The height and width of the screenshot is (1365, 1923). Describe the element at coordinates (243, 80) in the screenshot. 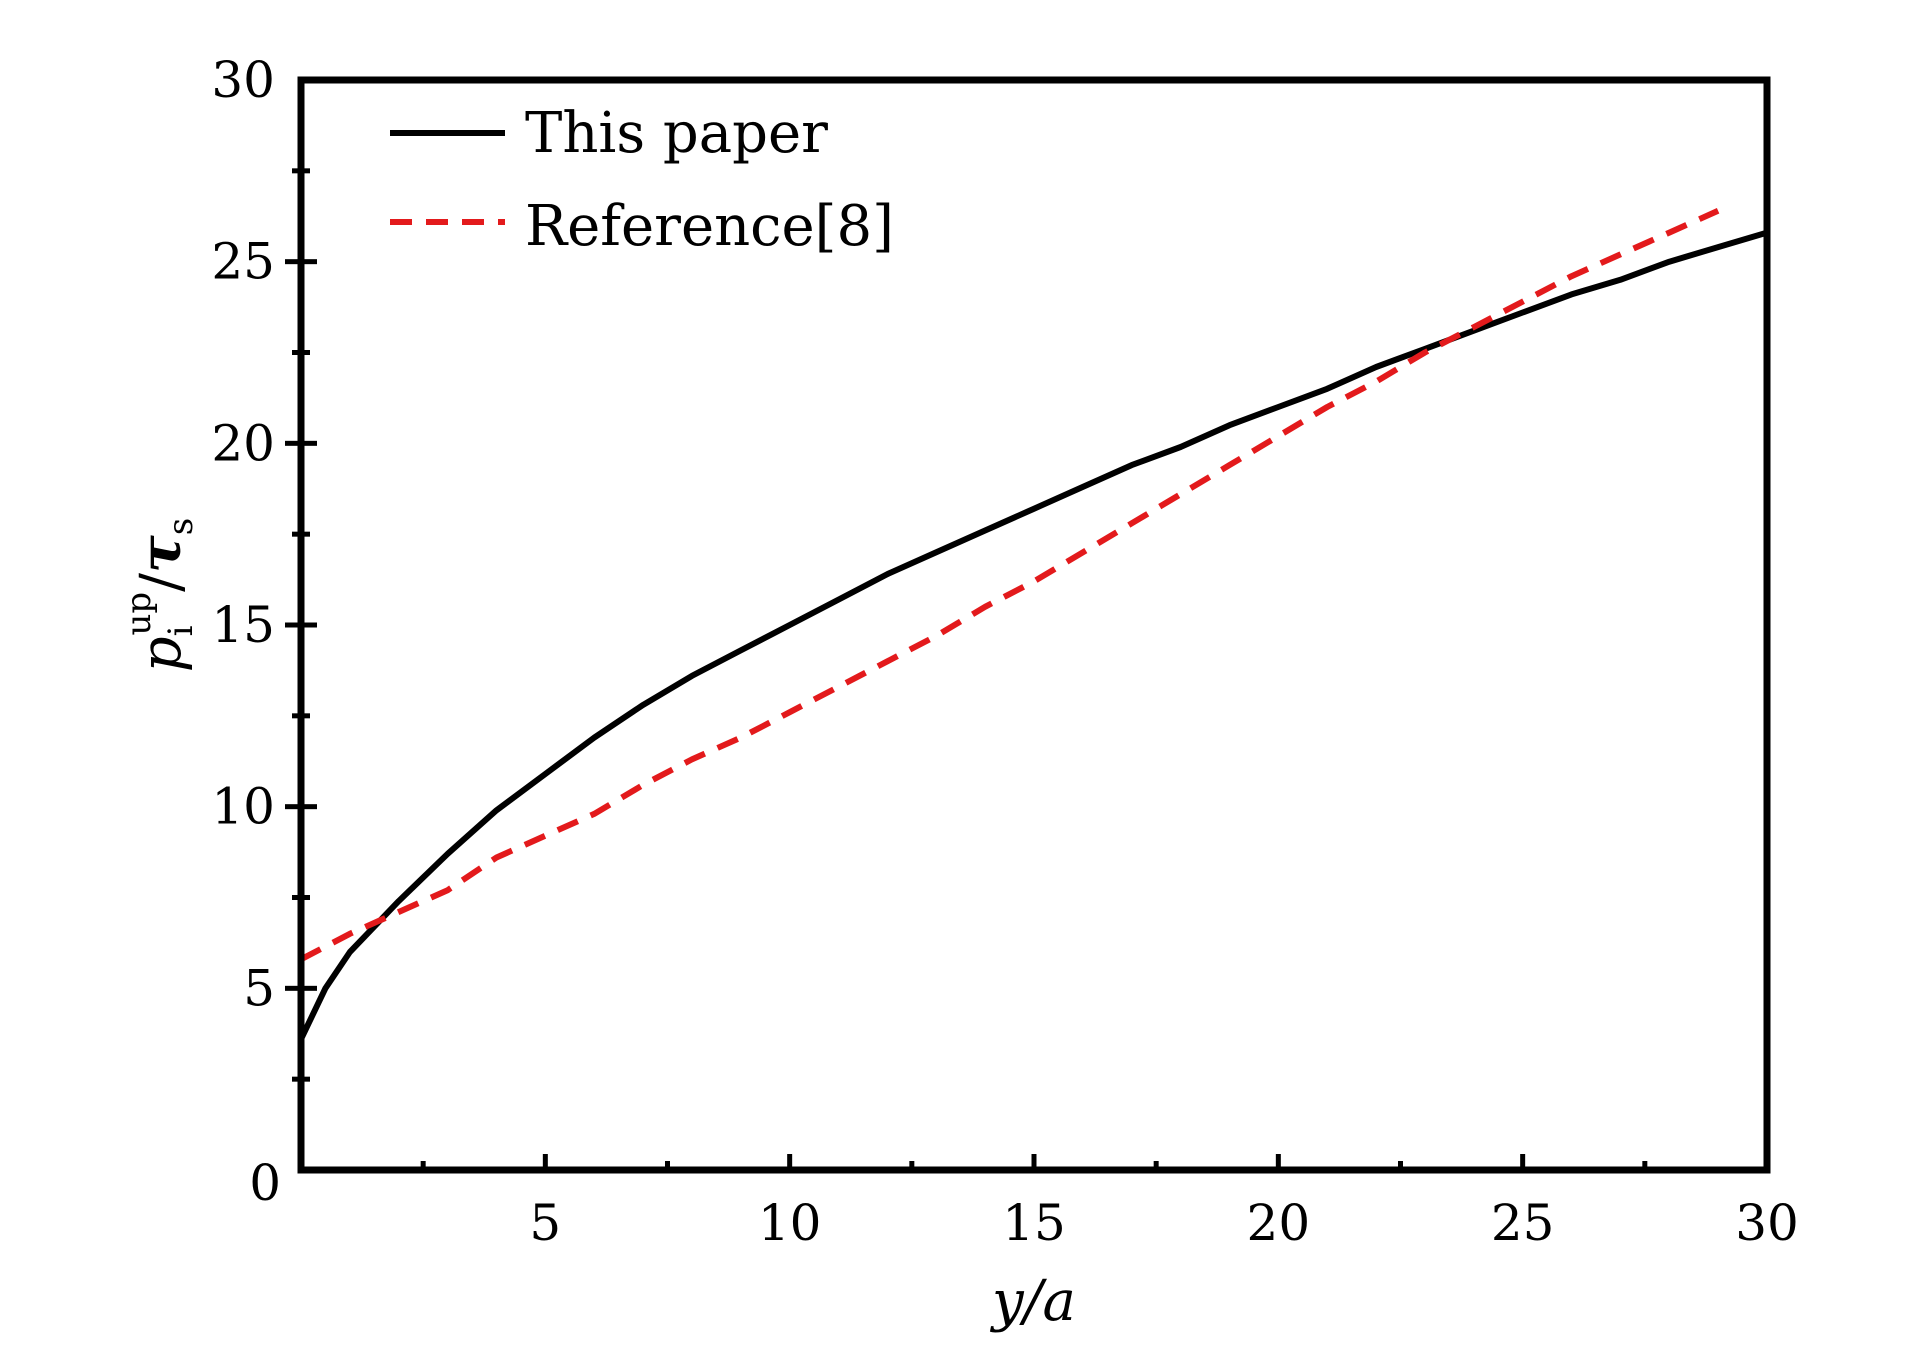

I see `y-tick-label: 30` at that location.